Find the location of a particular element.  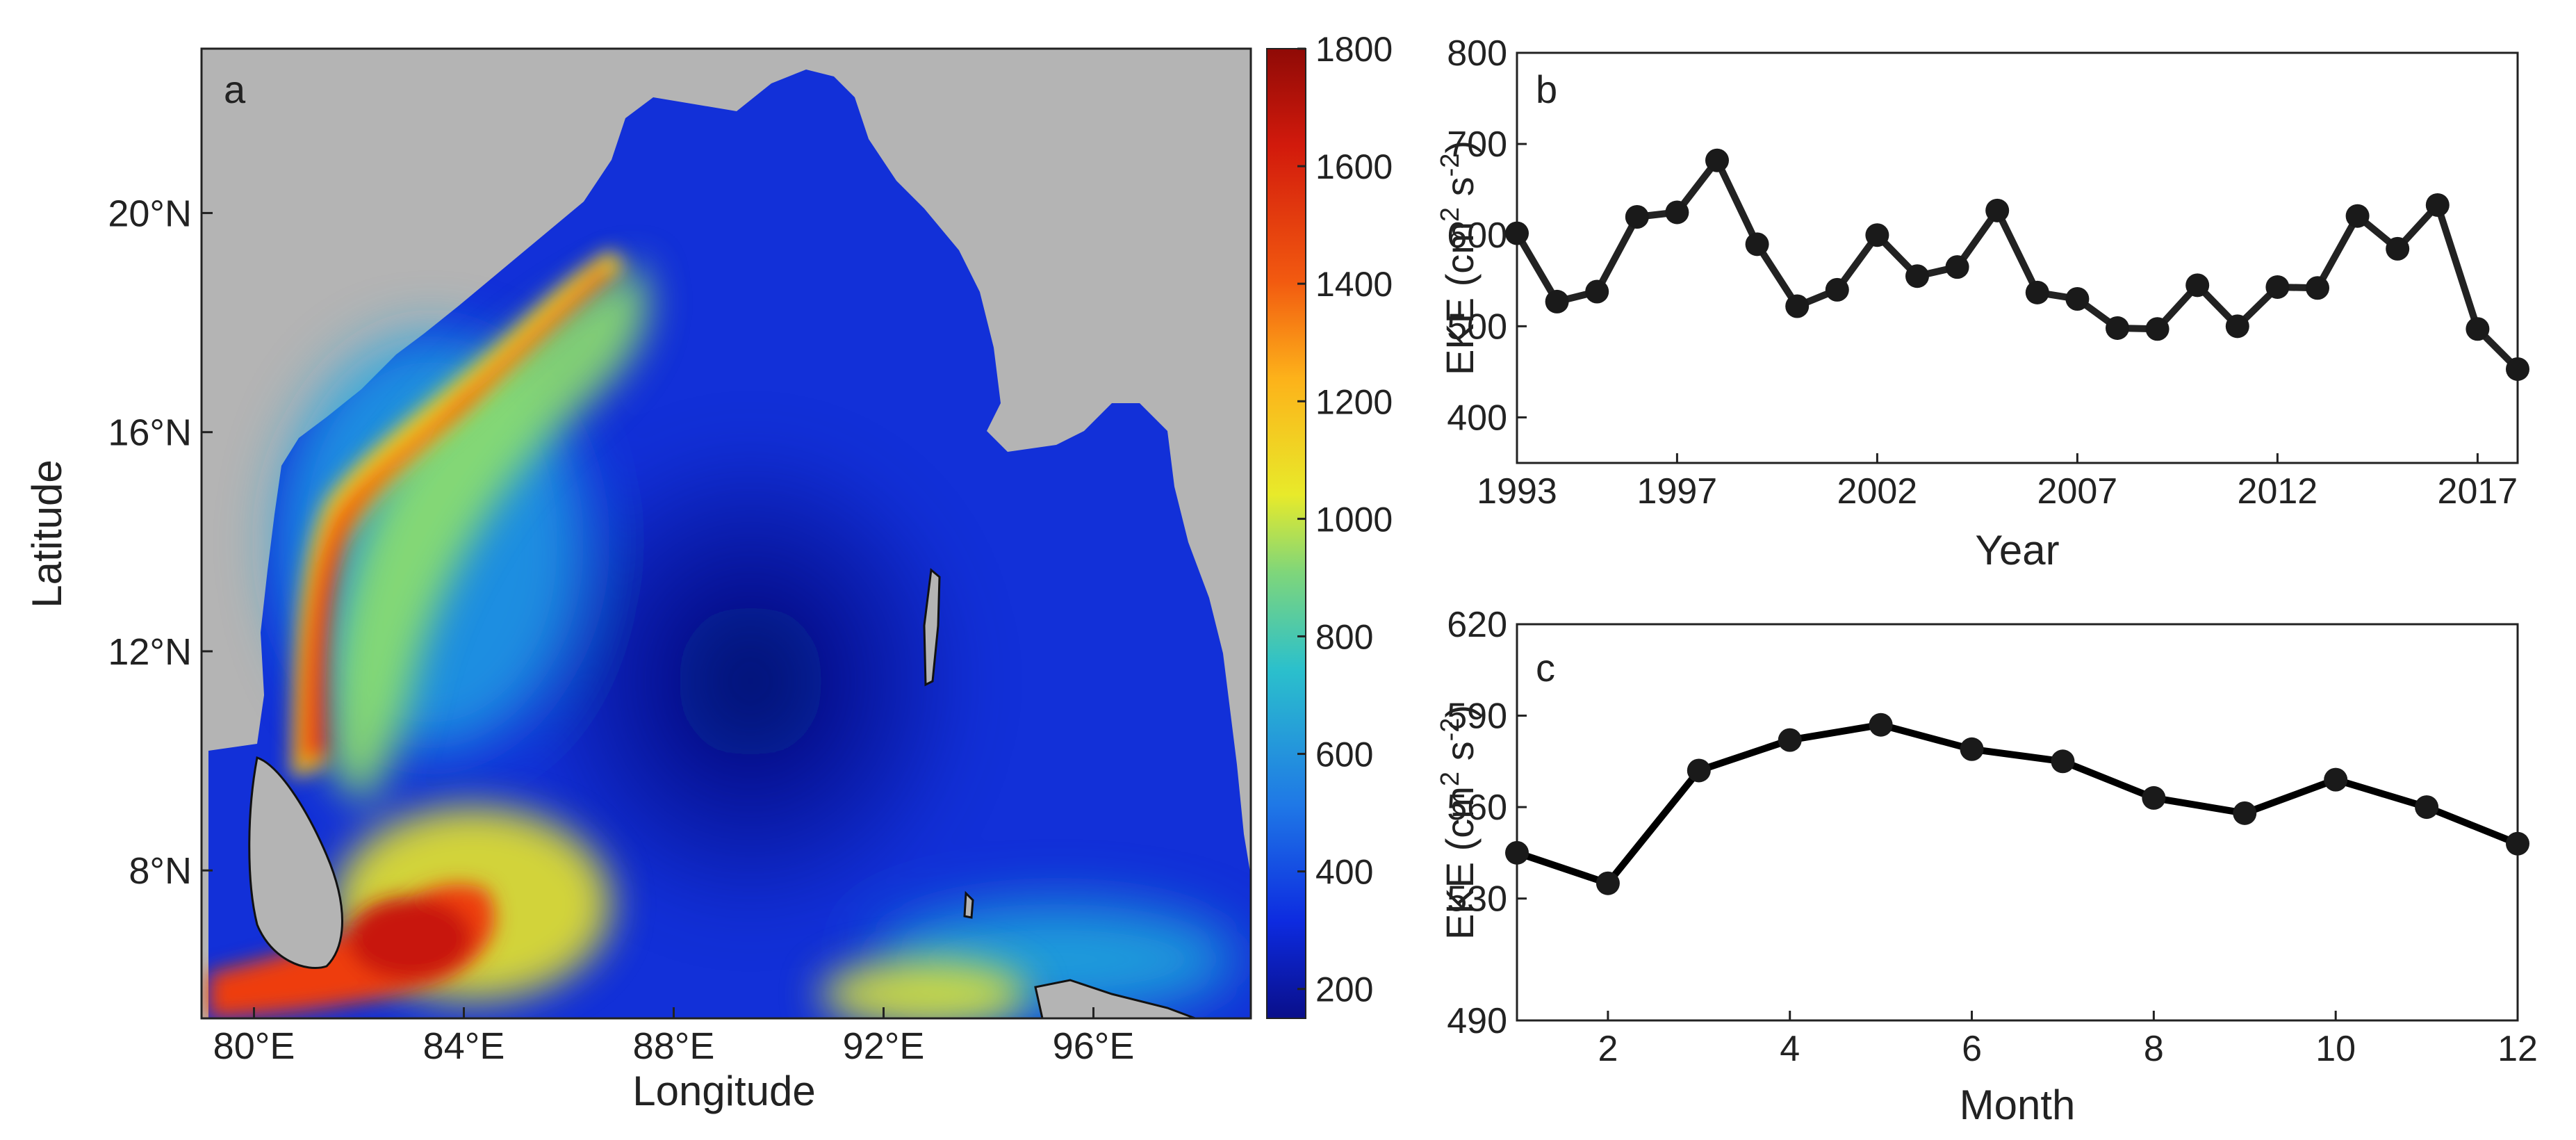

panel-c-x-tick-label-0: 2 is located at coordinates (1608, 1049).